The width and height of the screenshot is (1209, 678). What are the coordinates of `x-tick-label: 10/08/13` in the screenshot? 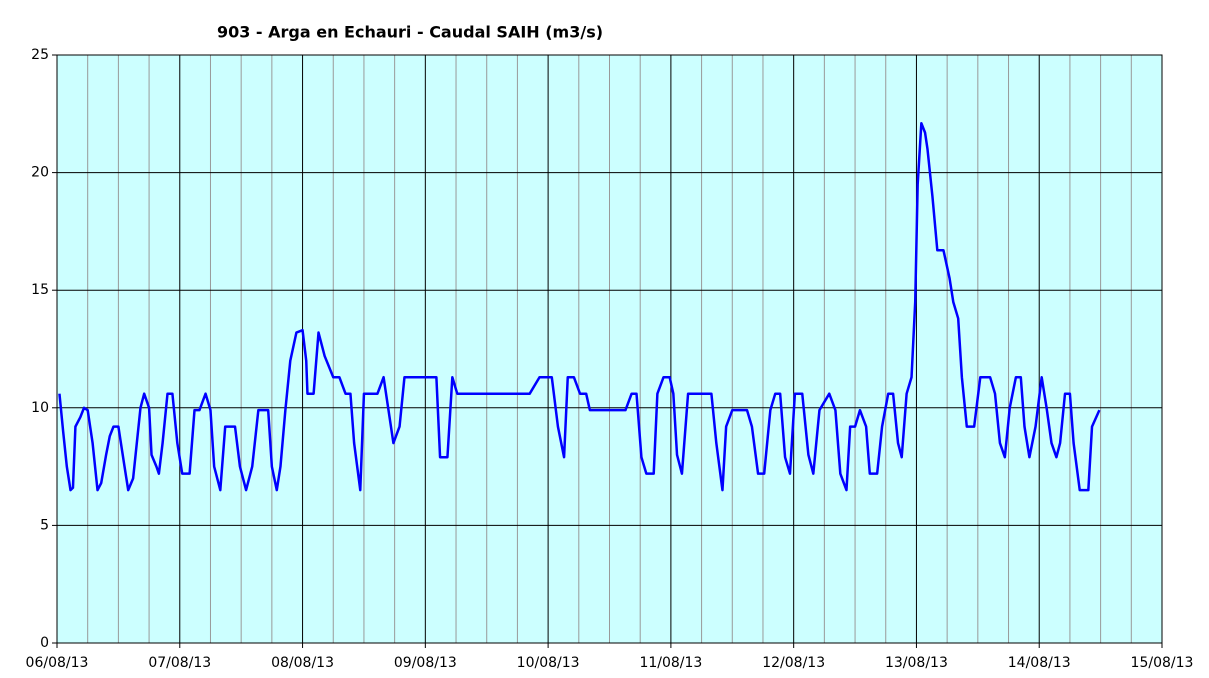 It's located at (548, 663).